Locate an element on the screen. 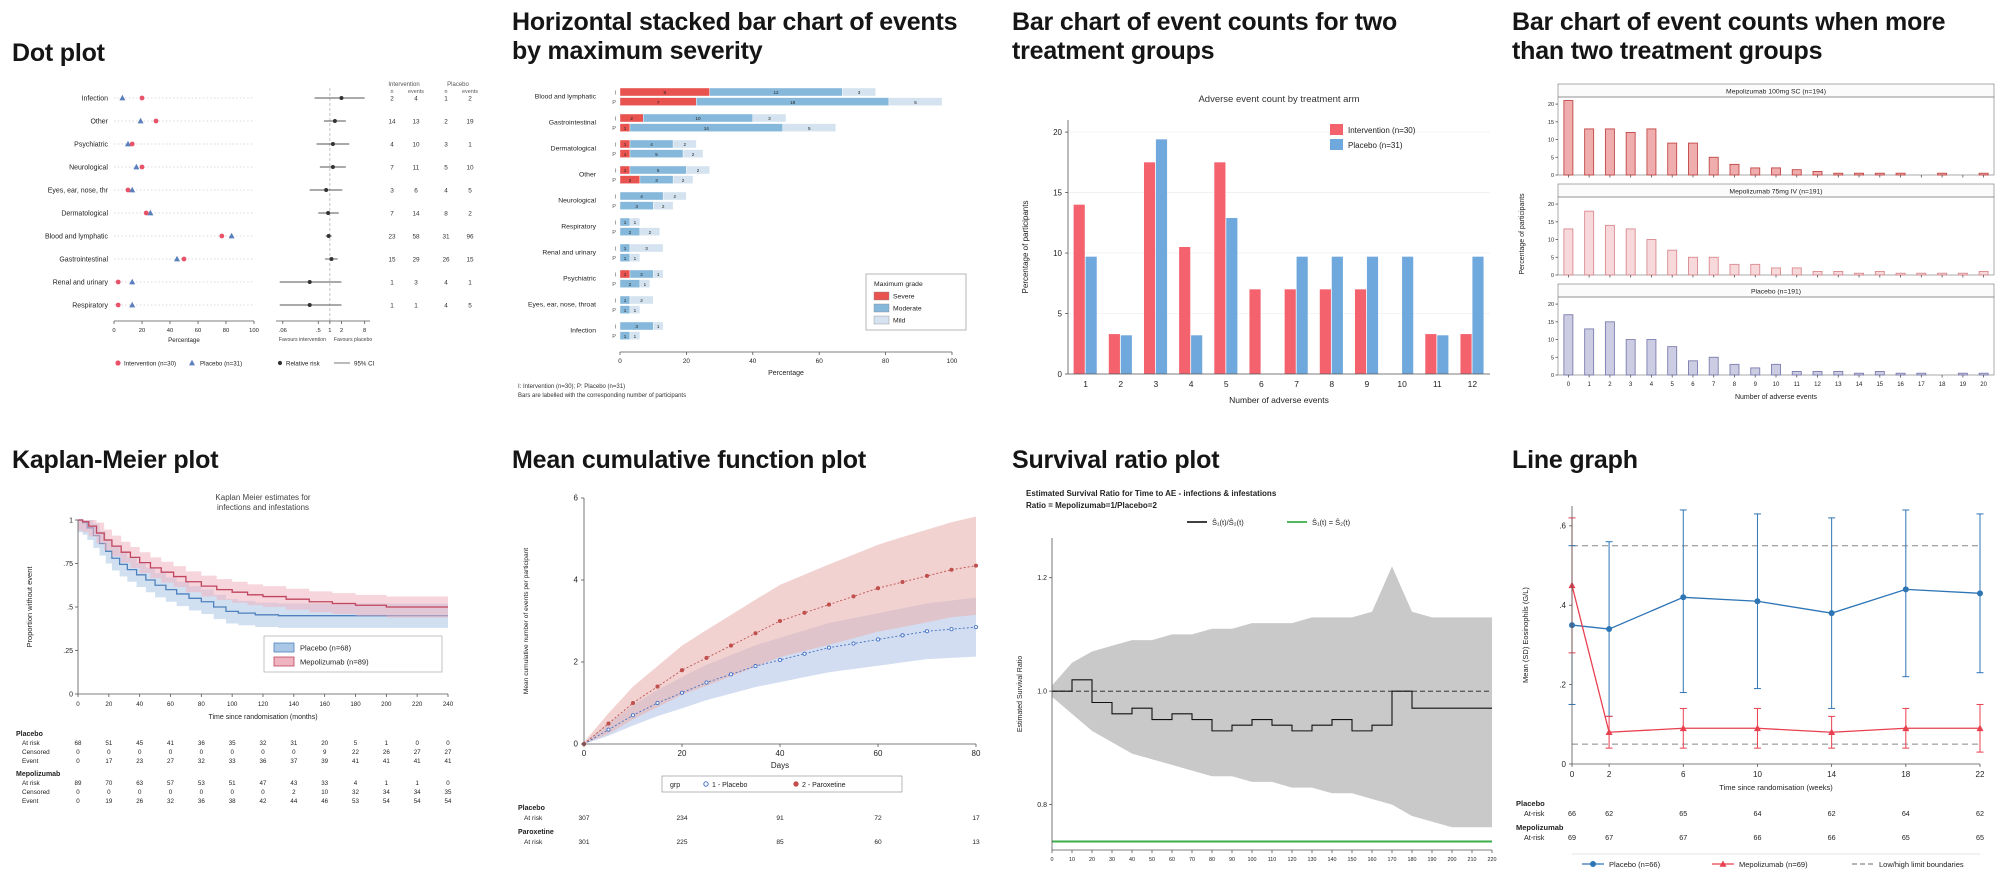  svg-text: Low/high limit boundaries is located at coordinates (1921, 864).